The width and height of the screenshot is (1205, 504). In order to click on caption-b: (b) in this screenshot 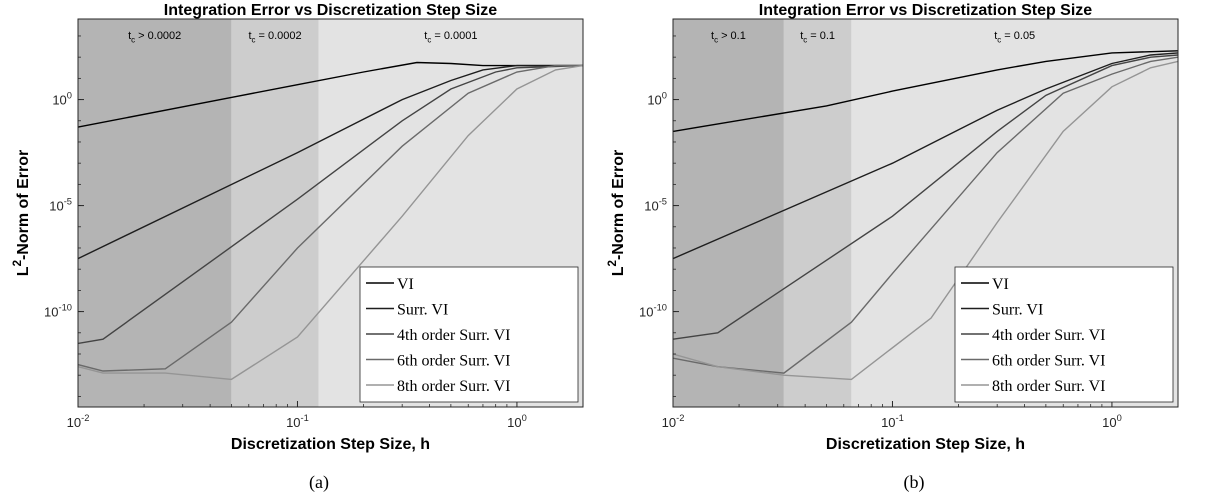, I will do `click(914, 482)`.